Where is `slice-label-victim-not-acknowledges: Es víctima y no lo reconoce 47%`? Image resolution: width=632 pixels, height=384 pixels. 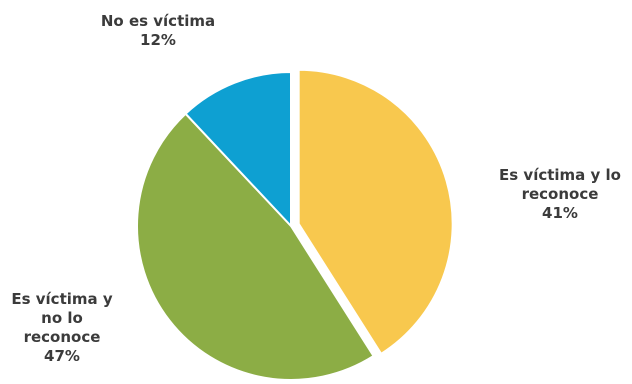 slice-label-victim-not-acknowledges: Es víctima y no lo reconoce 47% is located at coordinates (62, 328).